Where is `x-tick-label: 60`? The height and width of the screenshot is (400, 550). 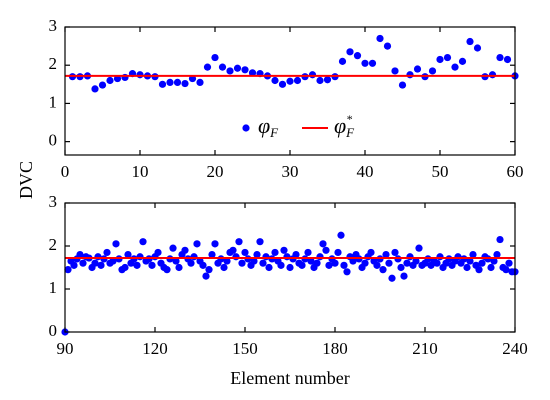
x-tick-label: 60 is located at coordinates (515, 171).